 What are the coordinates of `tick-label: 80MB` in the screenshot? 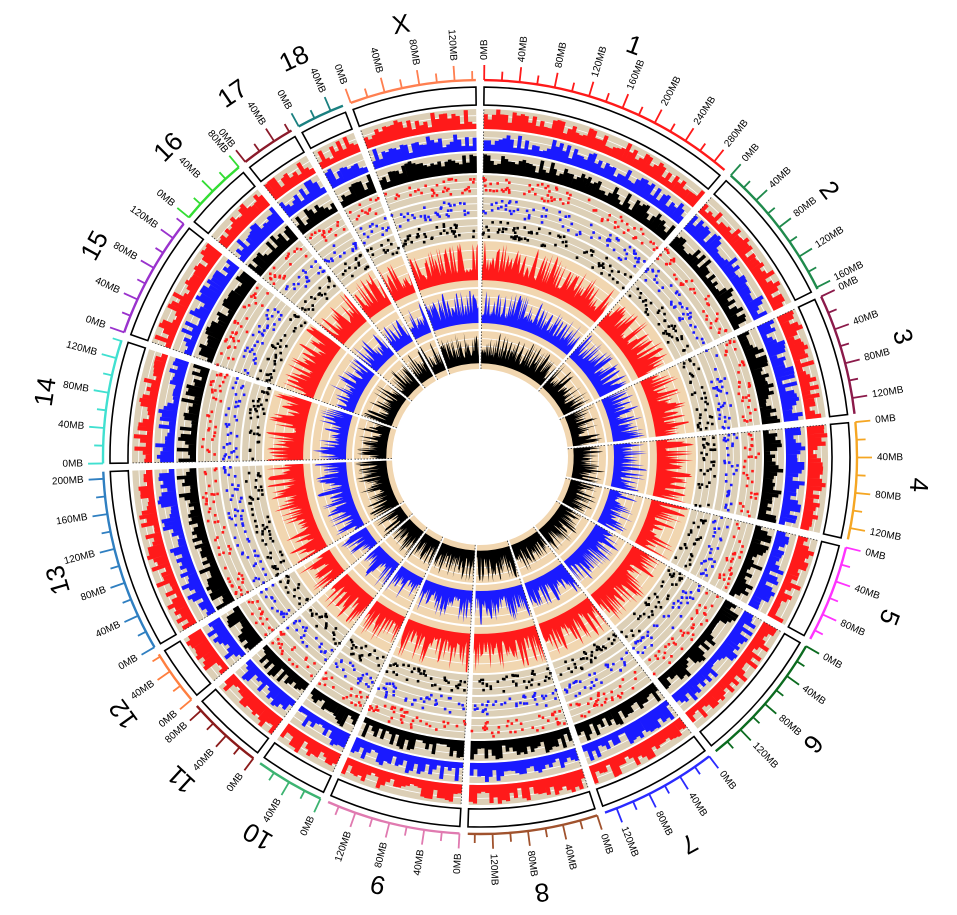 It's located at (561, 55).